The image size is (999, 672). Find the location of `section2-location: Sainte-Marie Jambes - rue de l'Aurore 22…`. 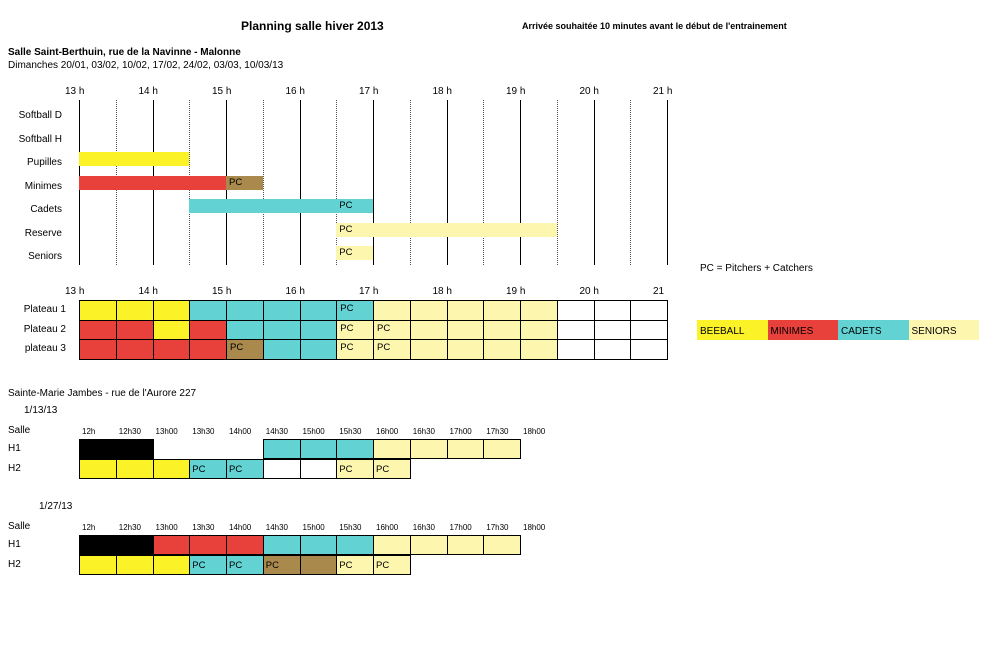

section2-location: Sainte-Marie Jambes - rue de l'Aurore 22… is located at coordinates (102, 393).